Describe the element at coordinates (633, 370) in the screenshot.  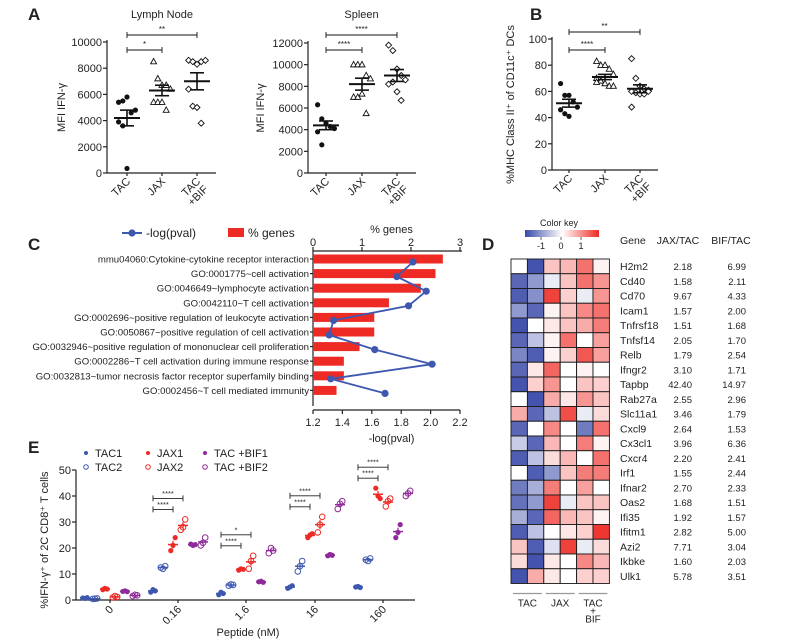
I see `gene-name: Ifngr2` at that location.